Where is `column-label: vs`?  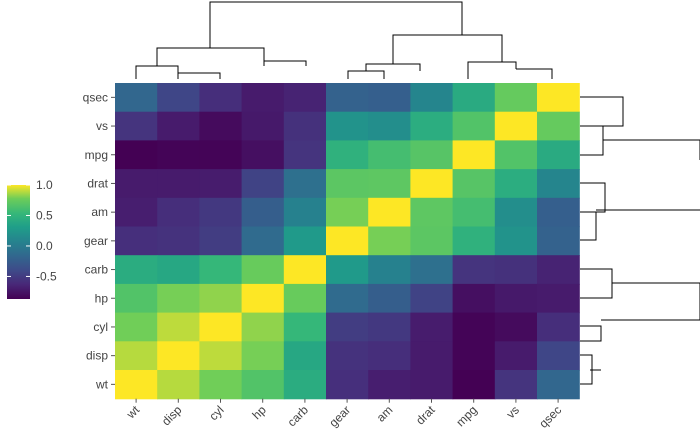 column-label: vs is located at coordinates (513, 412).